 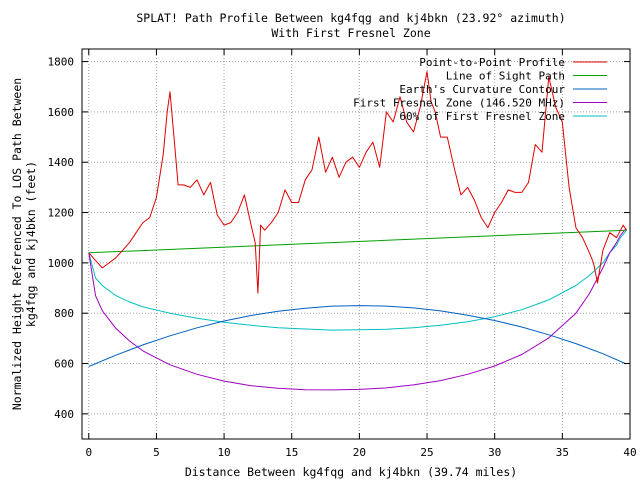 I want to click on x-tick-label: 20, so click(x=359, y=452).